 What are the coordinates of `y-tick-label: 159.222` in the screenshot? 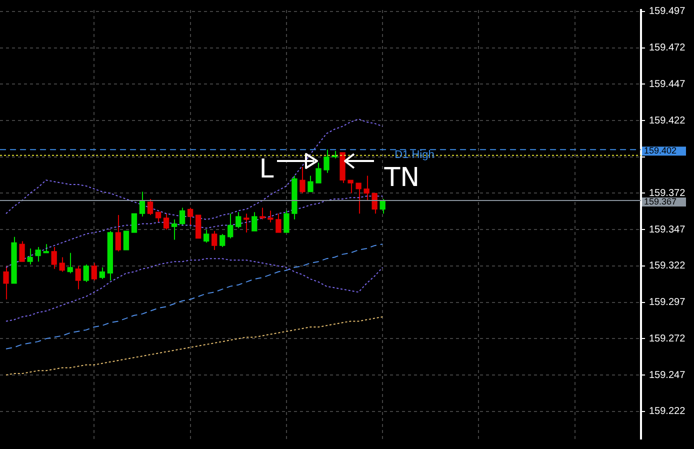 It's located at (667, 412).